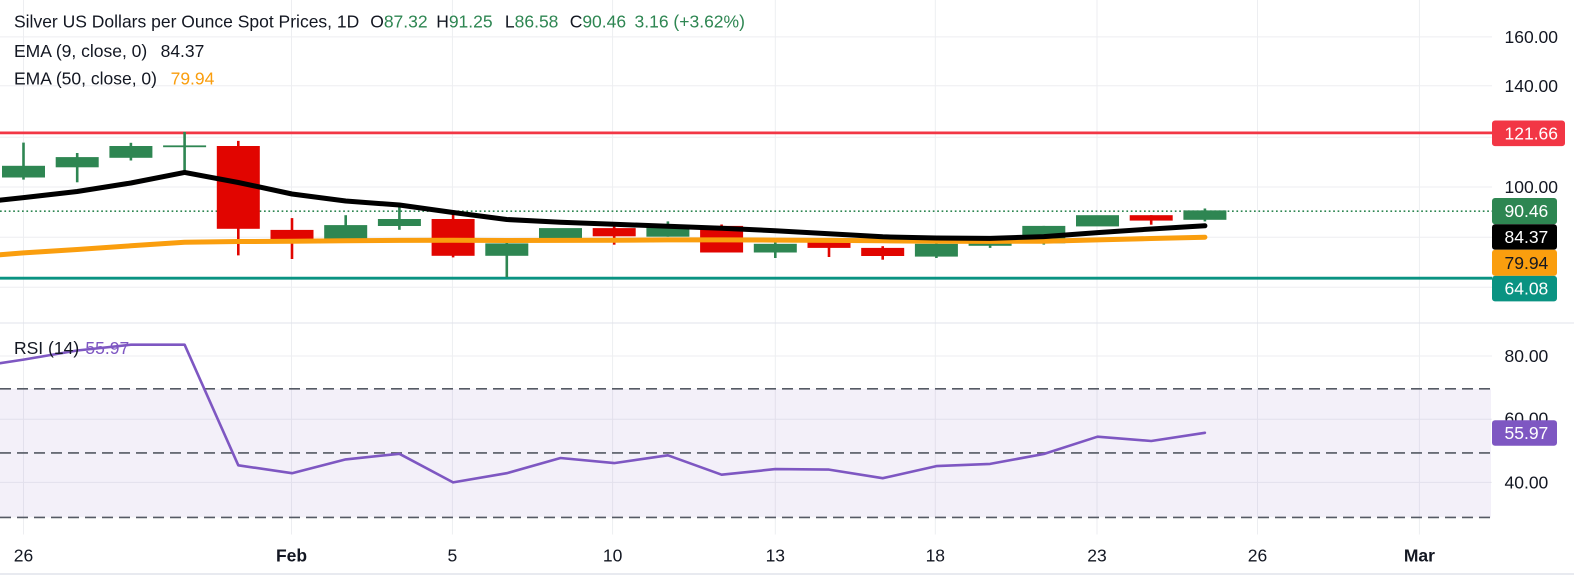 Image resolution: width=1574 pixels, height=578 pixels. What do you see at coordinates (532, 22) in the screenshot?
I see `svg-text: L86.58` at bounding box center [532, 22].